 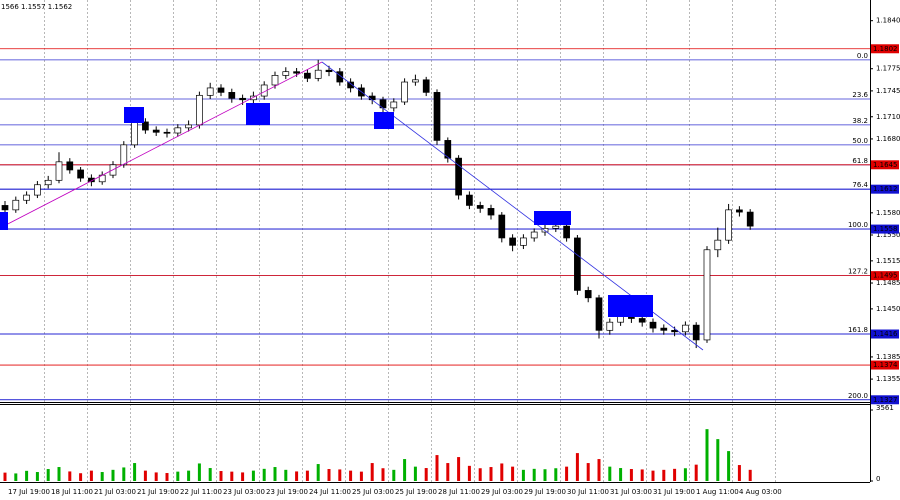 I want to click on level-label: 1.1416, so click(x=885, y=334).